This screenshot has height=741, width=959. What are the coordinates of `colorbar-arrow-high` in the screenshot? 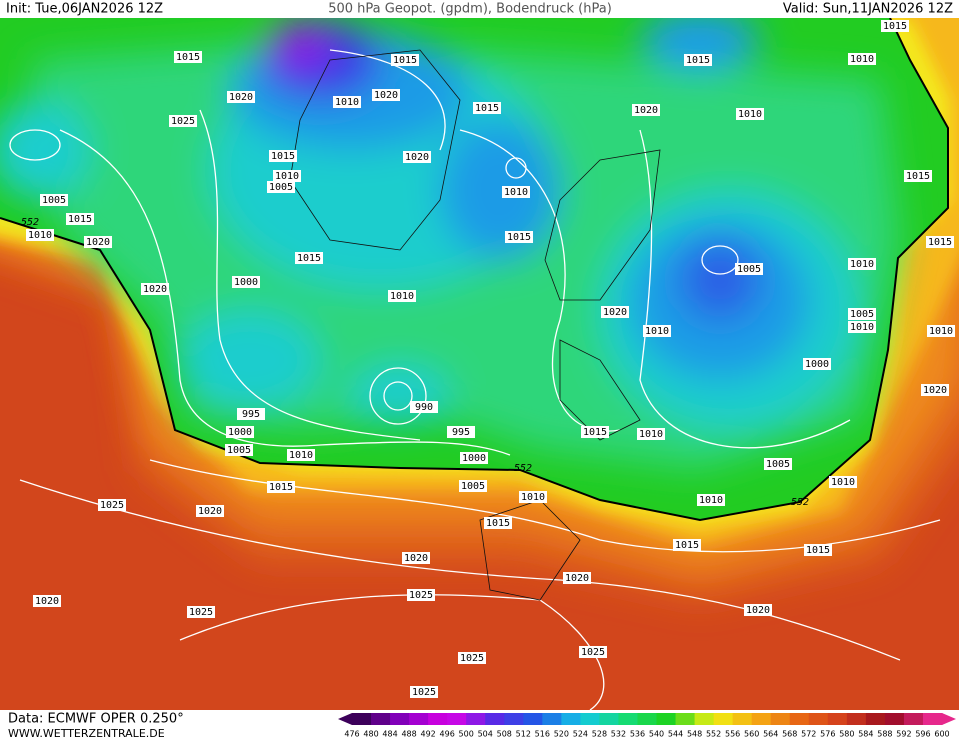 It's located at (949, 719).